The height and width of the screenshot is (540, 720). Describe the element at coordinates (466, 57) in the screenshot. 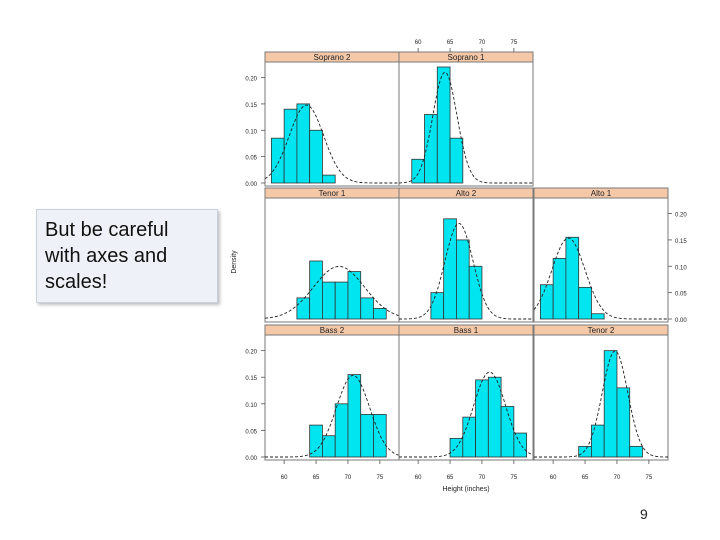

I see `panel-title: Soprano 1` at that location.